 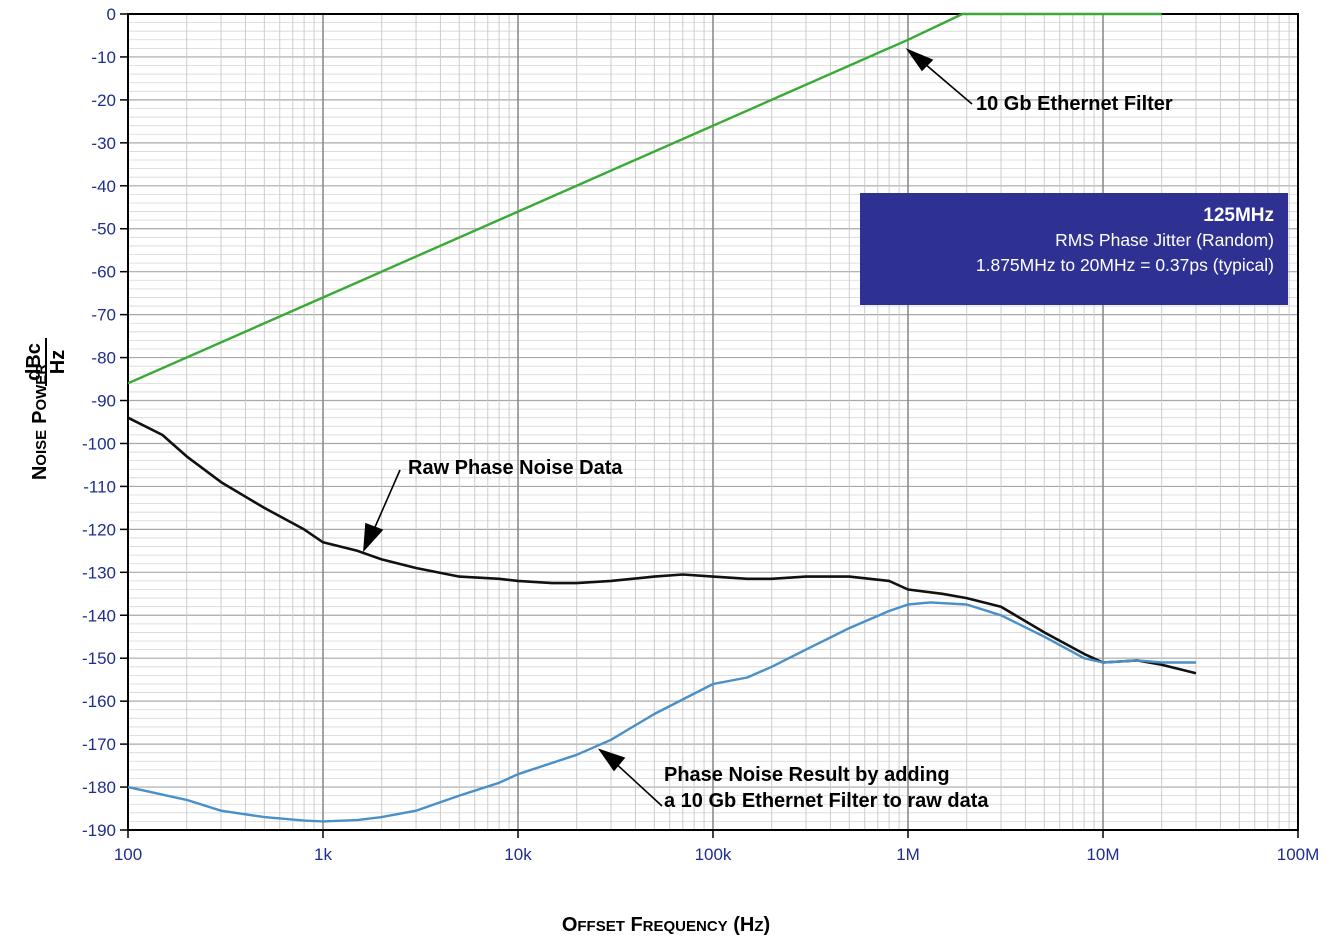 What do you see at coordinates (99, 830) in the screenshot?
I see `y-tick-label: -190` at bounding box center [99, 830].